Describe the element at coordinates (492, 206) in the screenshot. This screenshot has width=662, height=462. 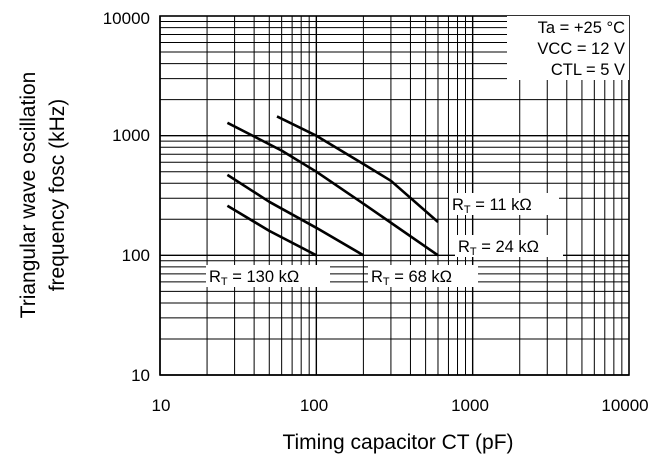
I see `series-label-11k: RT = 11 kΩ` at that location.